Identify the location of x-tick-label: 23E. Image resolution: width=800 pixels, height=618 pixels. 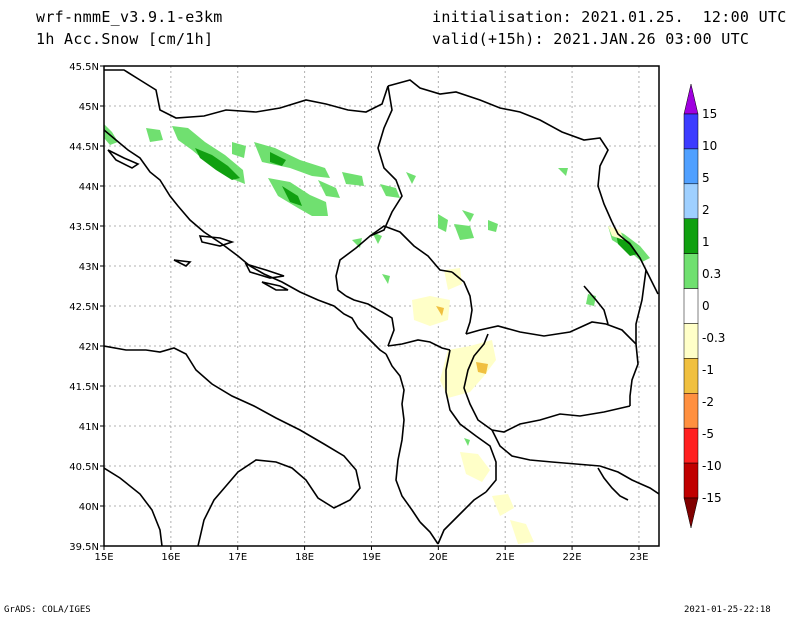
(638, 557).